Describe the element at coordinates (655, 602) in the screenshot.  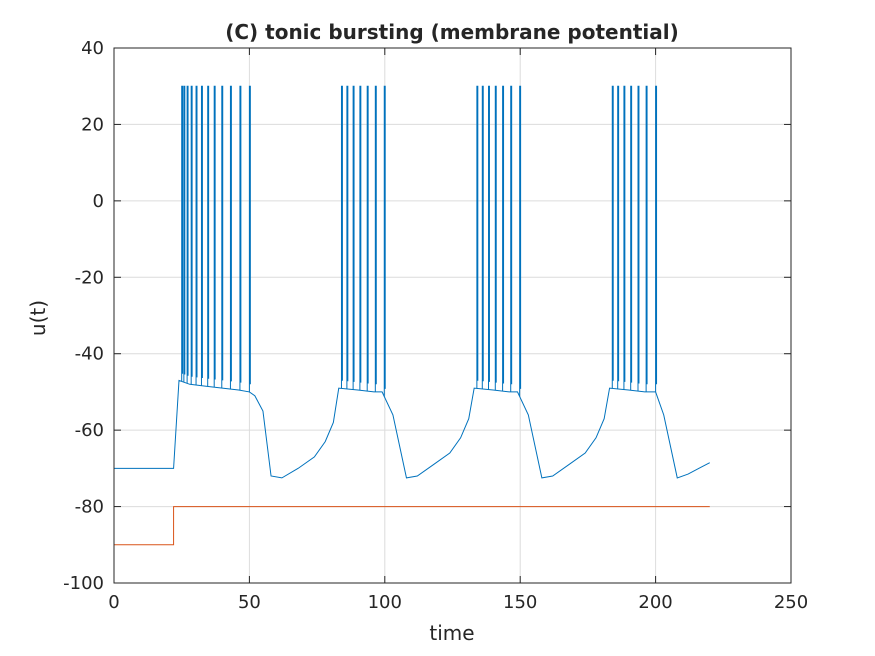
I see `x-tick-label: 200` at that location.